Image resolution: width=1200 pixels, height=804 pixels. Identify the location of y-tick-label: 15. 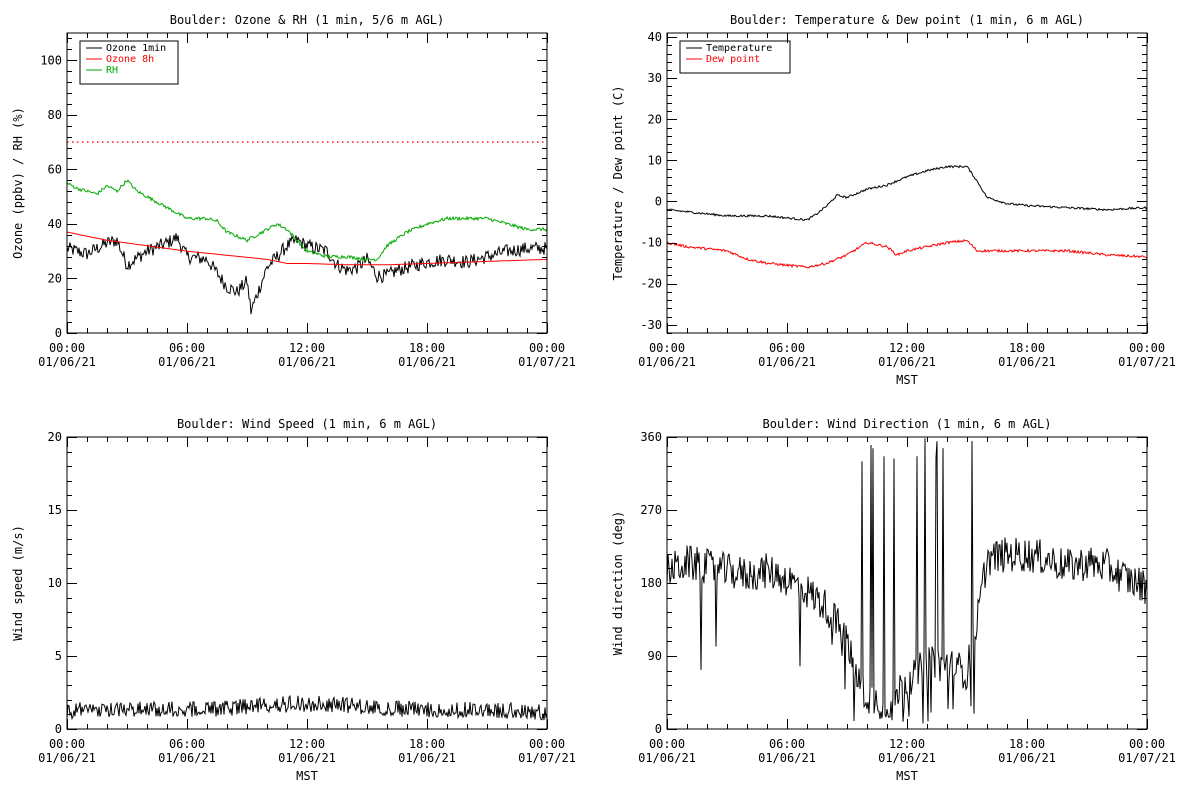
(55, 510).